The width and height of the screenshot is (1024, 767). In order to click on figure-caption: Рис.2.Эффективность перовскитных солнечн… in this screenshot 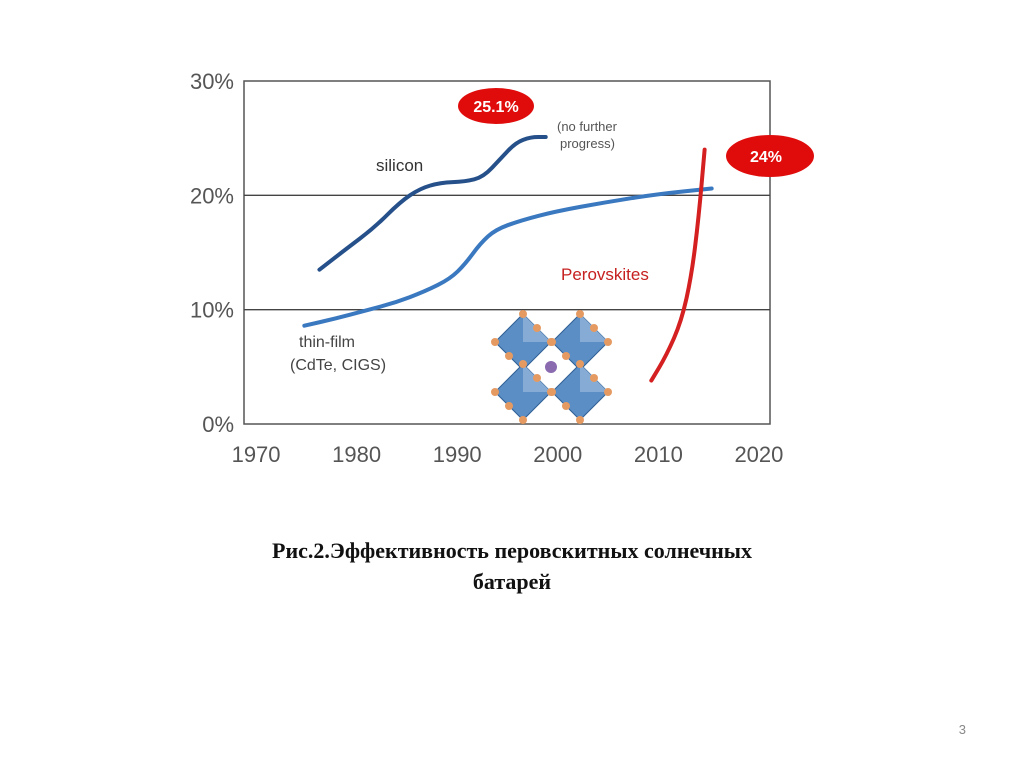, I will do `click(512, 566)`.